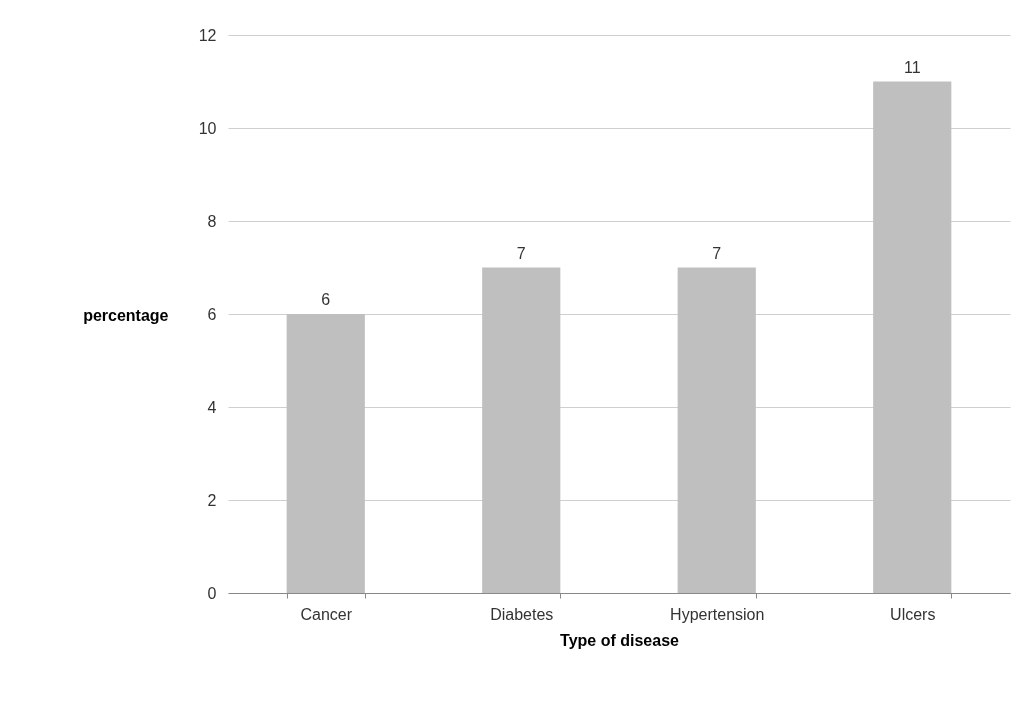 This screenshot has height=710, width=1032. I want to click on x-tick-label: Diabetes, so click(522, 614).